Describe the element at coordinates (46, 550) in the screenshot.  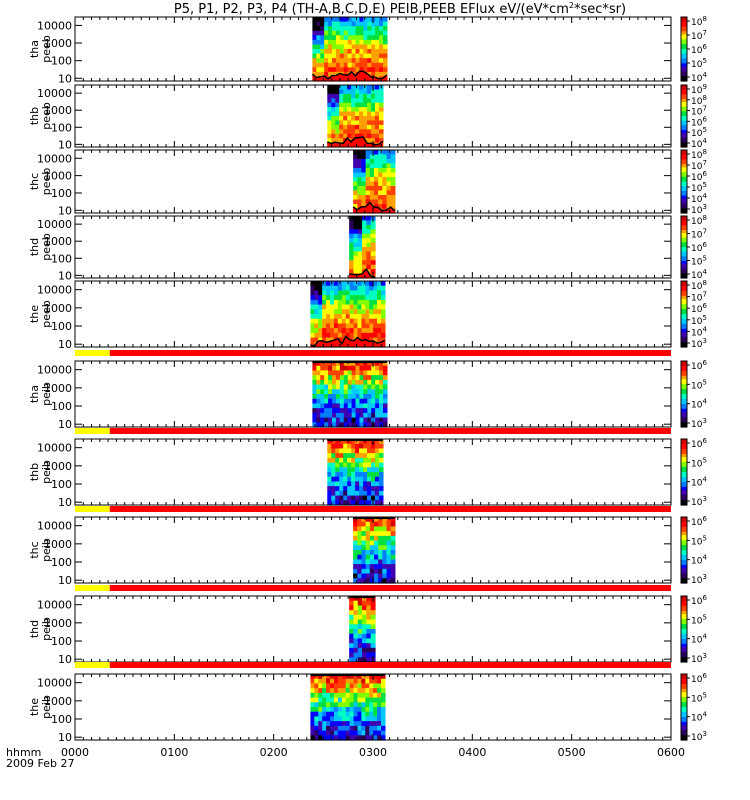
I see `panel-product-label: peib` at that location.